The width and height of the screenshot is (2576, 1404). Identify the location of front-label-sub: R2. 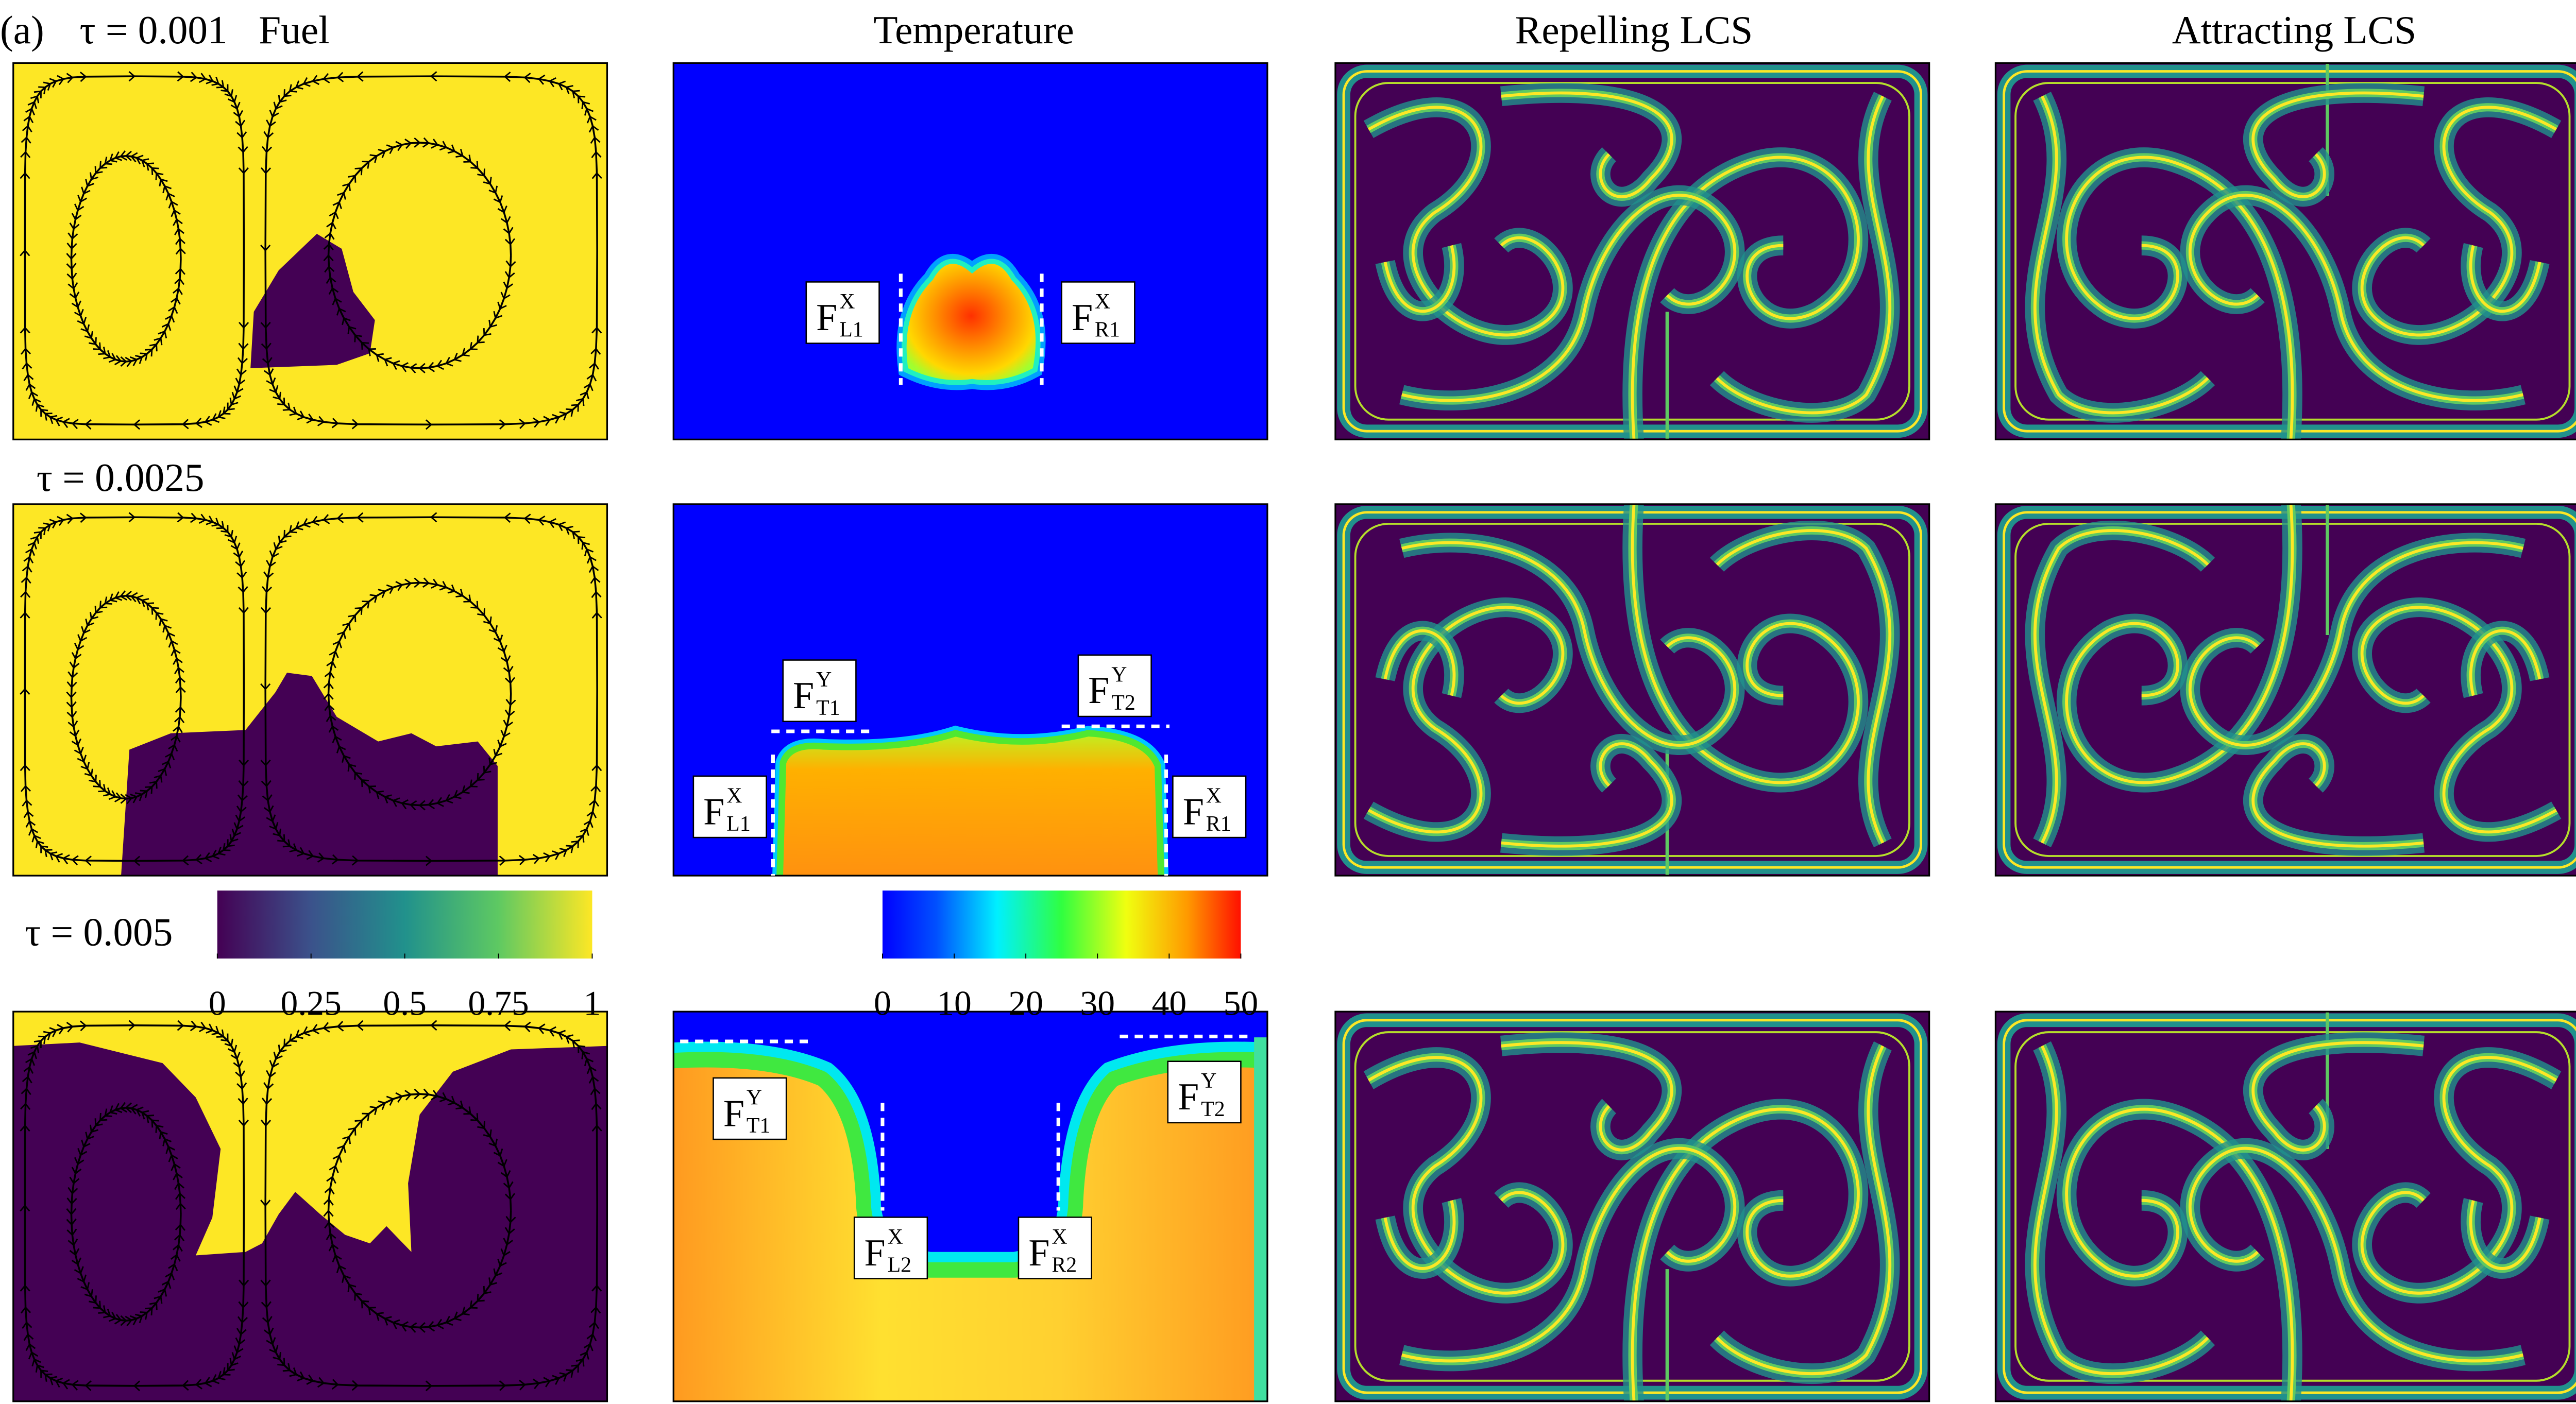
(1064, 1266).